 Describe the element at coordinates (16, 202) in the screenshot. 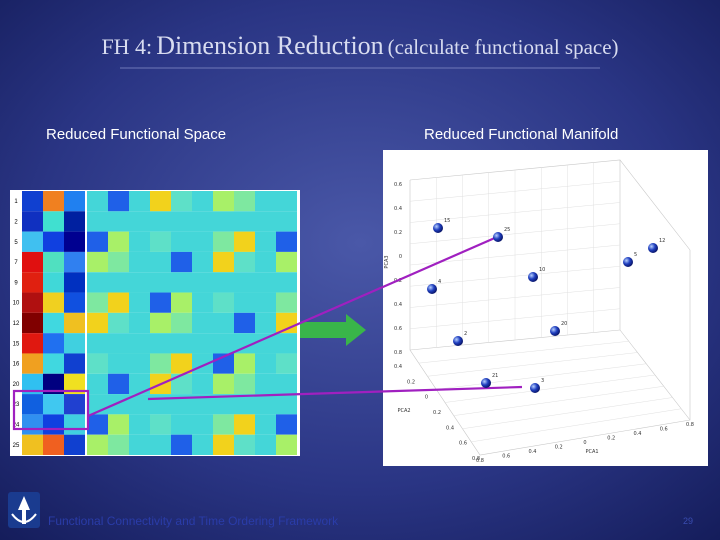

I see `row-label: 1` at that location.